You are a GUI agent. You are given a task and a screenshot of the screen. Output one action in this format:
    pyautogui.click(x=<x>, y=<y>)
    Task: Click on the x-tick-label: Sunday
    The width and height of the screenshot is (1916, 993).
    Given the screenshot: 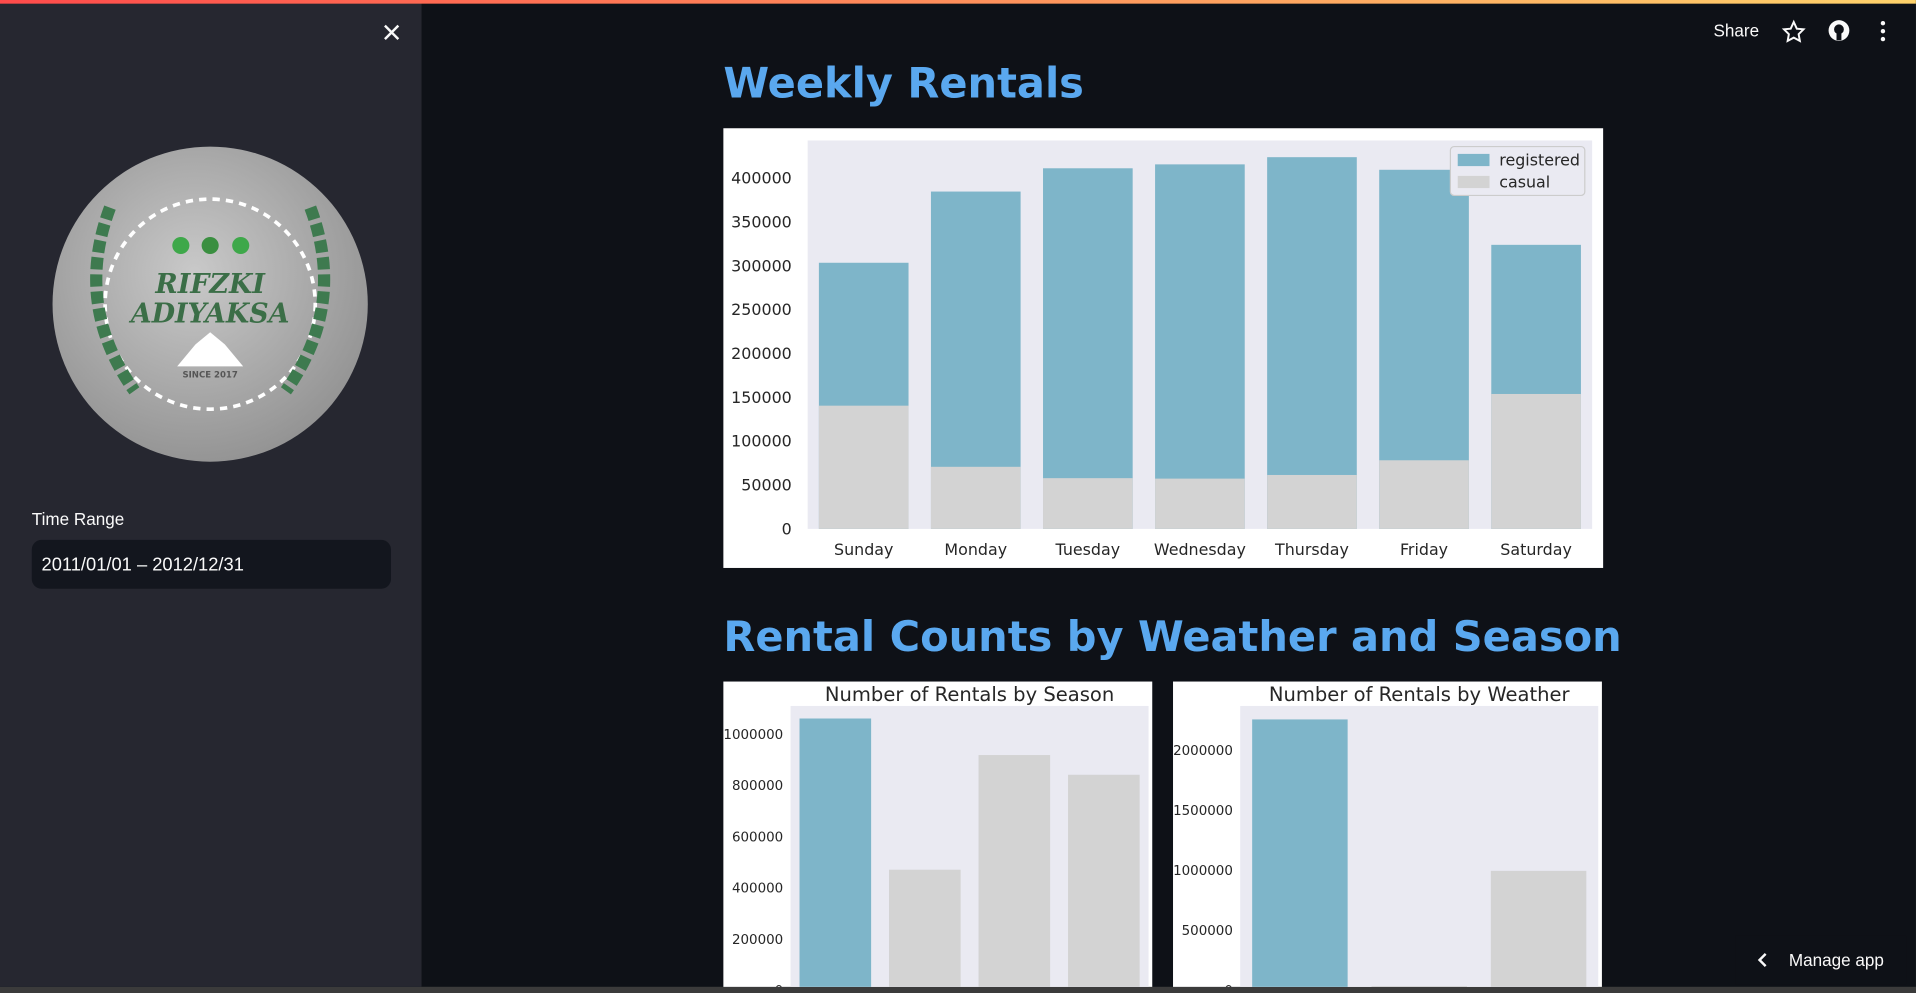 What is the action you would take?
    pyautogui.click(x=863, y=549)
    